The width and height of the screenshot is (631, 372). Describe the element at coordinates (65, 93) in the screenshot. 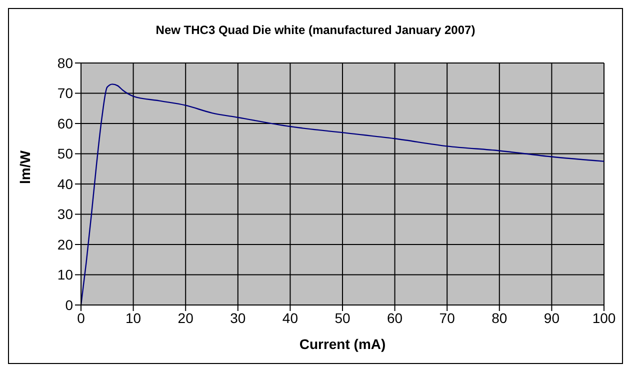

I see `y-tick-label: 70` at that location.